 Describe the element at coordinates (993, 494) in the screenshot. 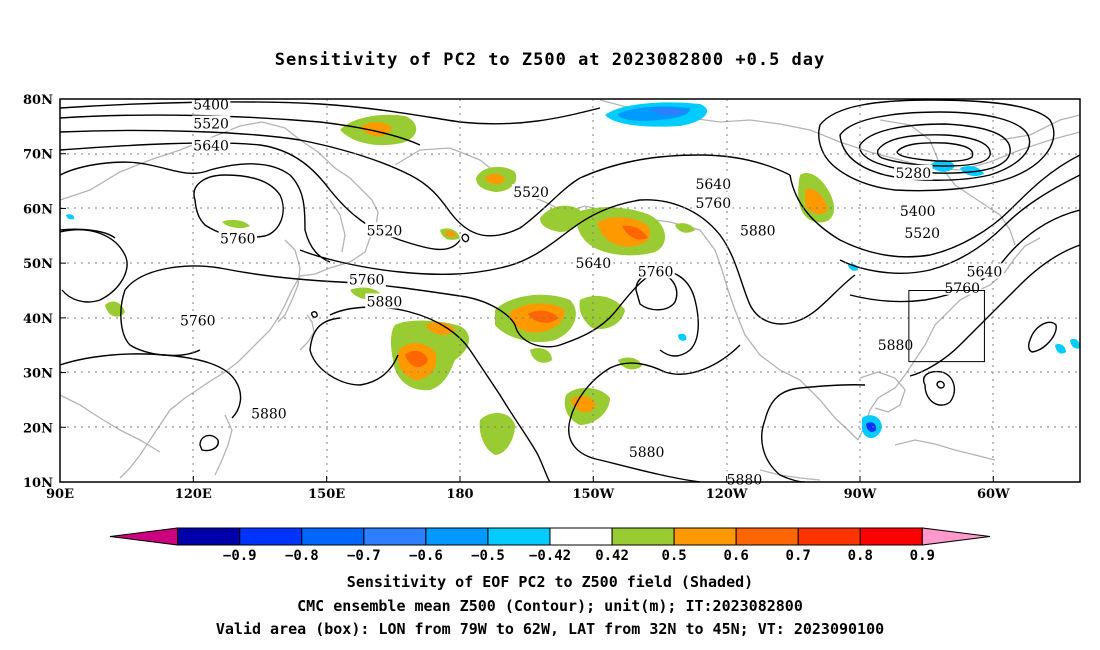

I see `longitude-label: 60W` at that location.